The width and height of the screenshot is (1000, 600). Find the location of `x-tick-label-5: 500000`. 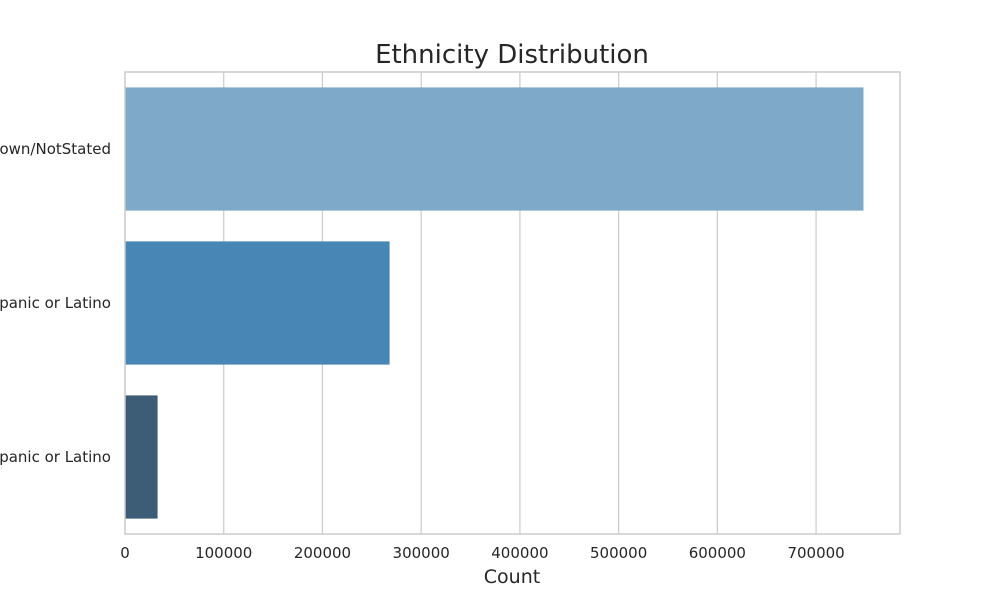

x-tick-label-5: 500000 is located at coordinates (618, 553).